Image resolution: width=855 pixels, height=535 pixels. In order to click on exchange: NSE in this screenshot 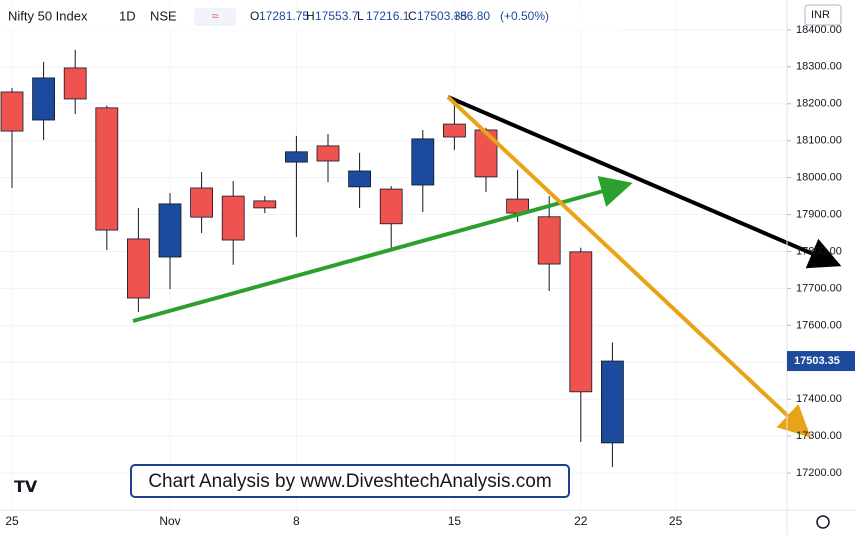, I will do `click(163, 15)`.